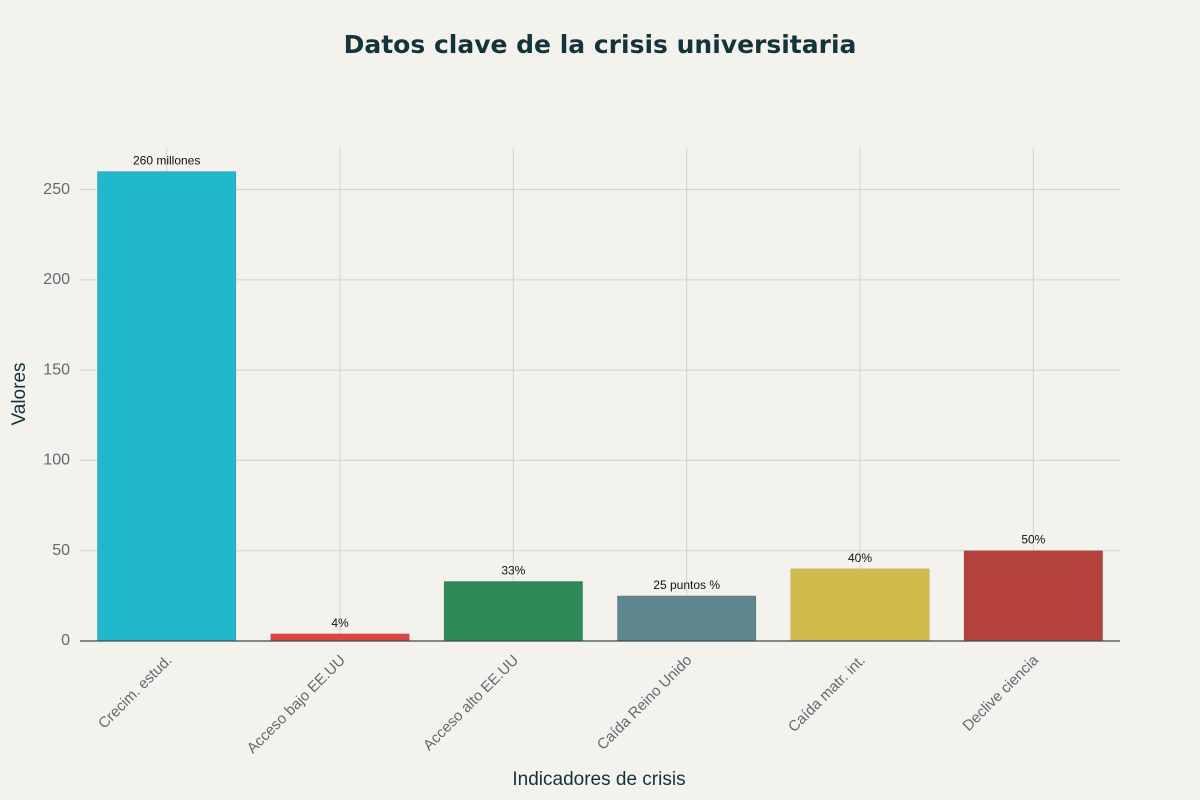 The height and width of the screenshot is (800, 1200). I want to click on bar-data-label: 33%, so click(513, 570).